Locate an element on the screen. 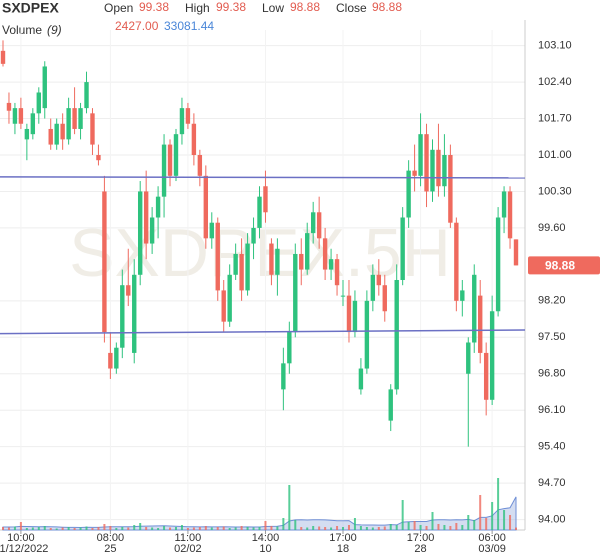 The image size is (601, 558). low-value: 98.88 is located at coordinates (305, 7).